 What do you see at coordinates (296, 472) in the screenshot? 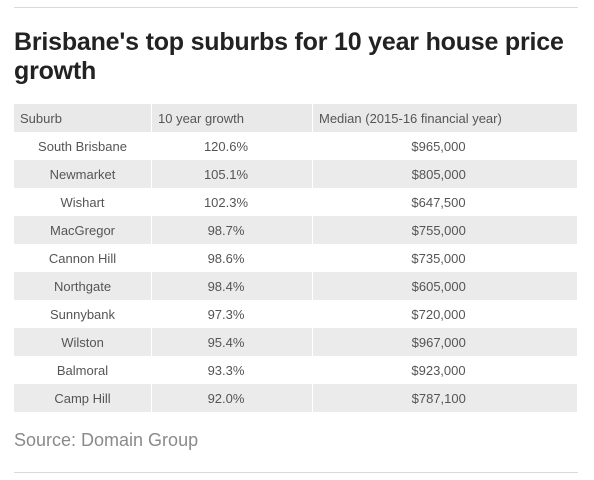
I see `bottom-divider` at bounding box center [296, 472].